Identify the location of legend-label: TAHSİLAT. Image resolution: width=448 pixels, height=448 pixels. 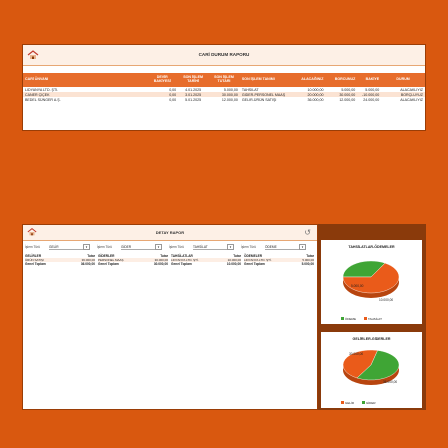
(375, 319).